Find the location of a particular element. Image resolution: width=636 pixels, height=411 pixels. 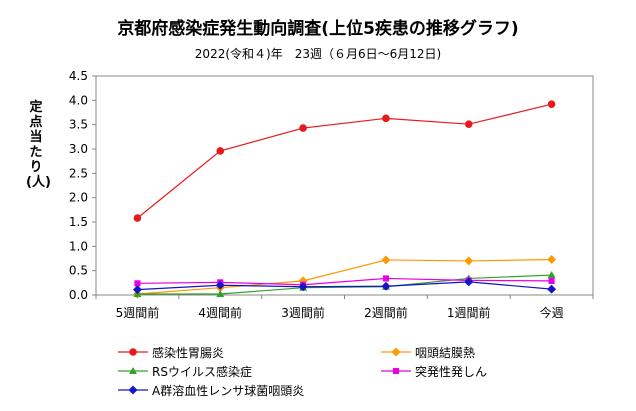

y-tick-label: 1.0 is located at coordinates (78, 246).